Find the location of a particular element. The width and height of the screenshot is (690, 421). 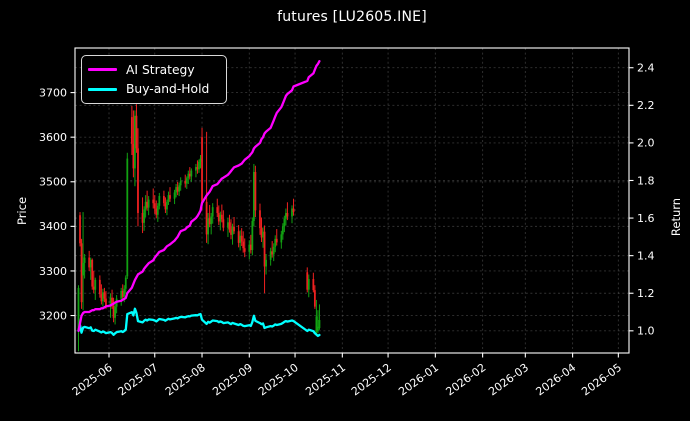

y-tick-label-right: 1.0 is located at coordinates (646, 331).